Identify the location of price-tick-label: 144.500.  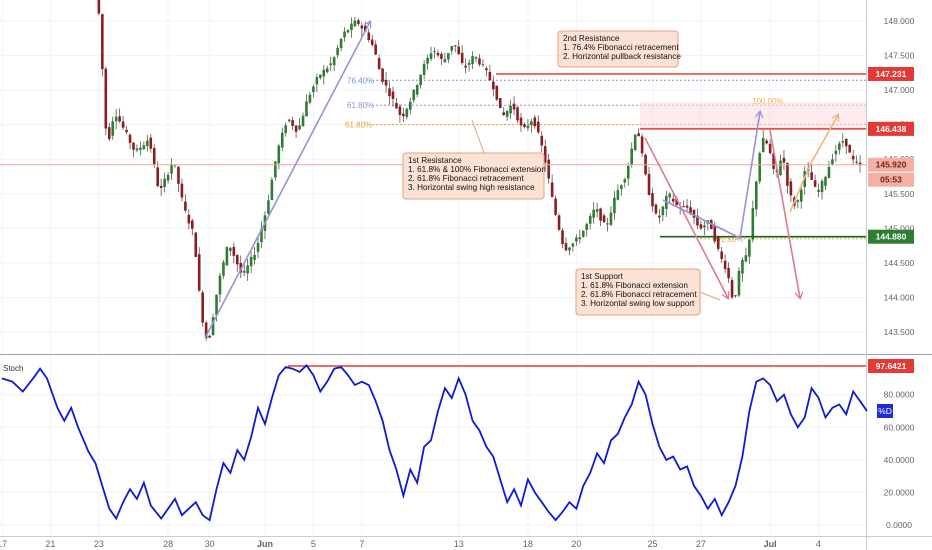
(899, 263).